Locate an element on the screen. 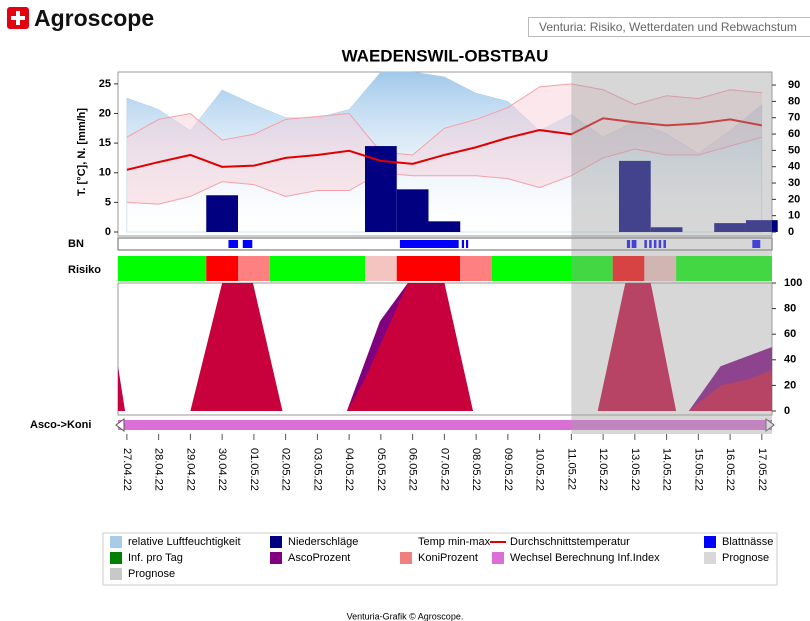  y2-tick-label: 0 is located at coordinates (791, 232).